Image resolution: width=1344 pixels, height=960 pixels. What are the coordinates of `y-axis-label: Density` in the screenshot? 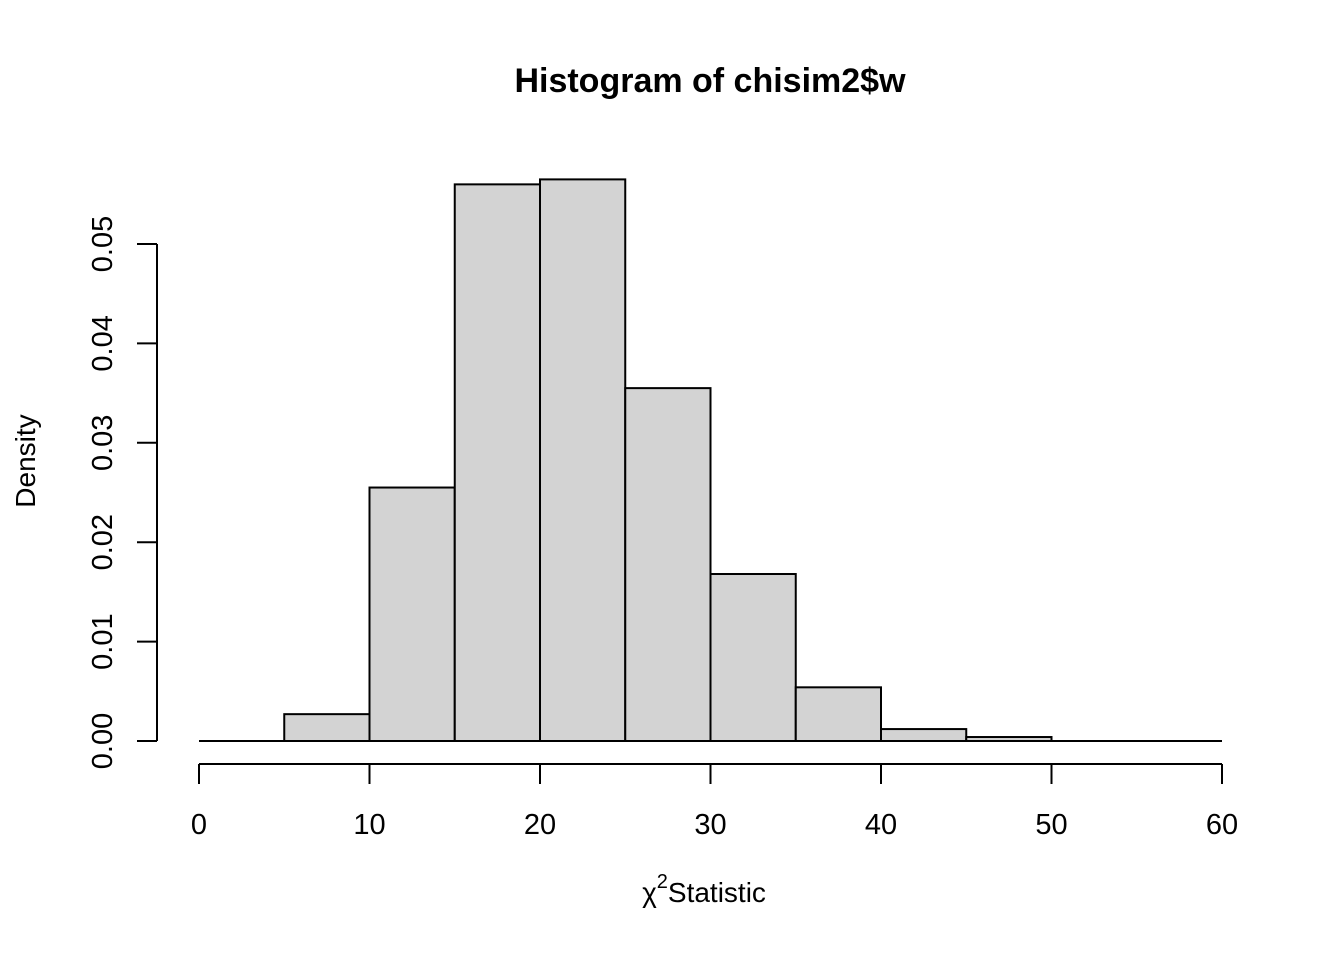 It's located at (25, 460).